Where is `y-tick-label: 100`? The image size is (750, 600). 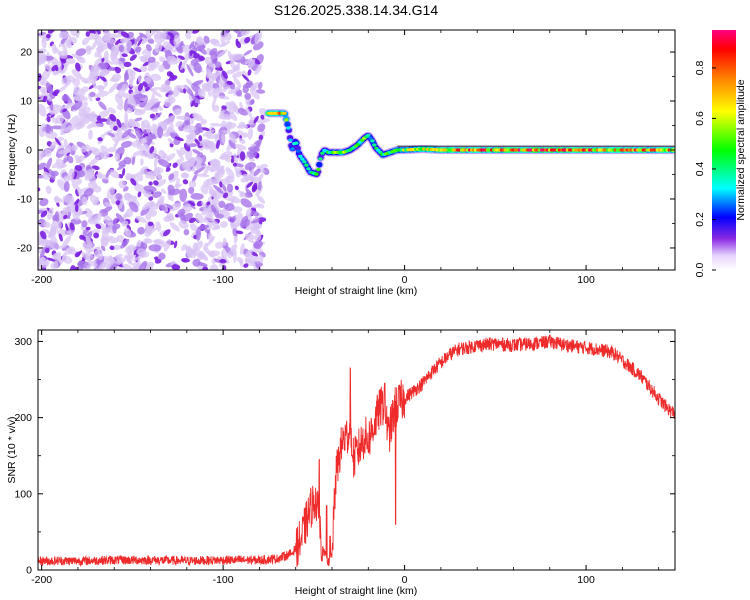
y-tick-label: 100 is located at coordinates (23, 494).